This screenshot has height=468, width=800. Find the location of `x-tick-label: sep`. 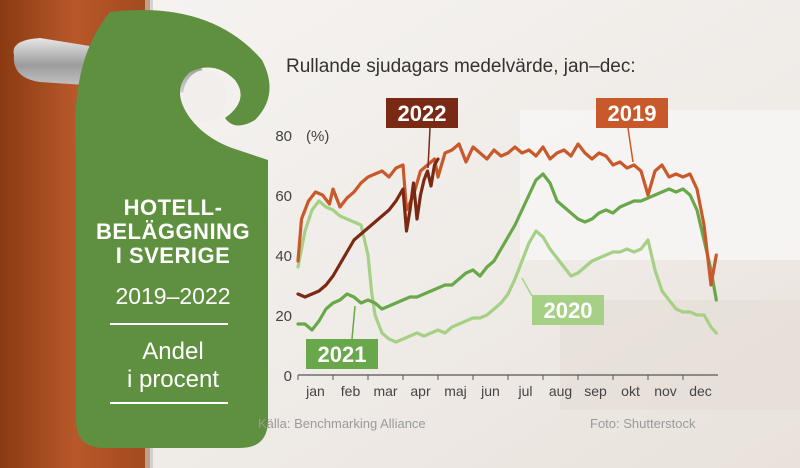

x-tick-label: sep is located at coordinates (595, 391).